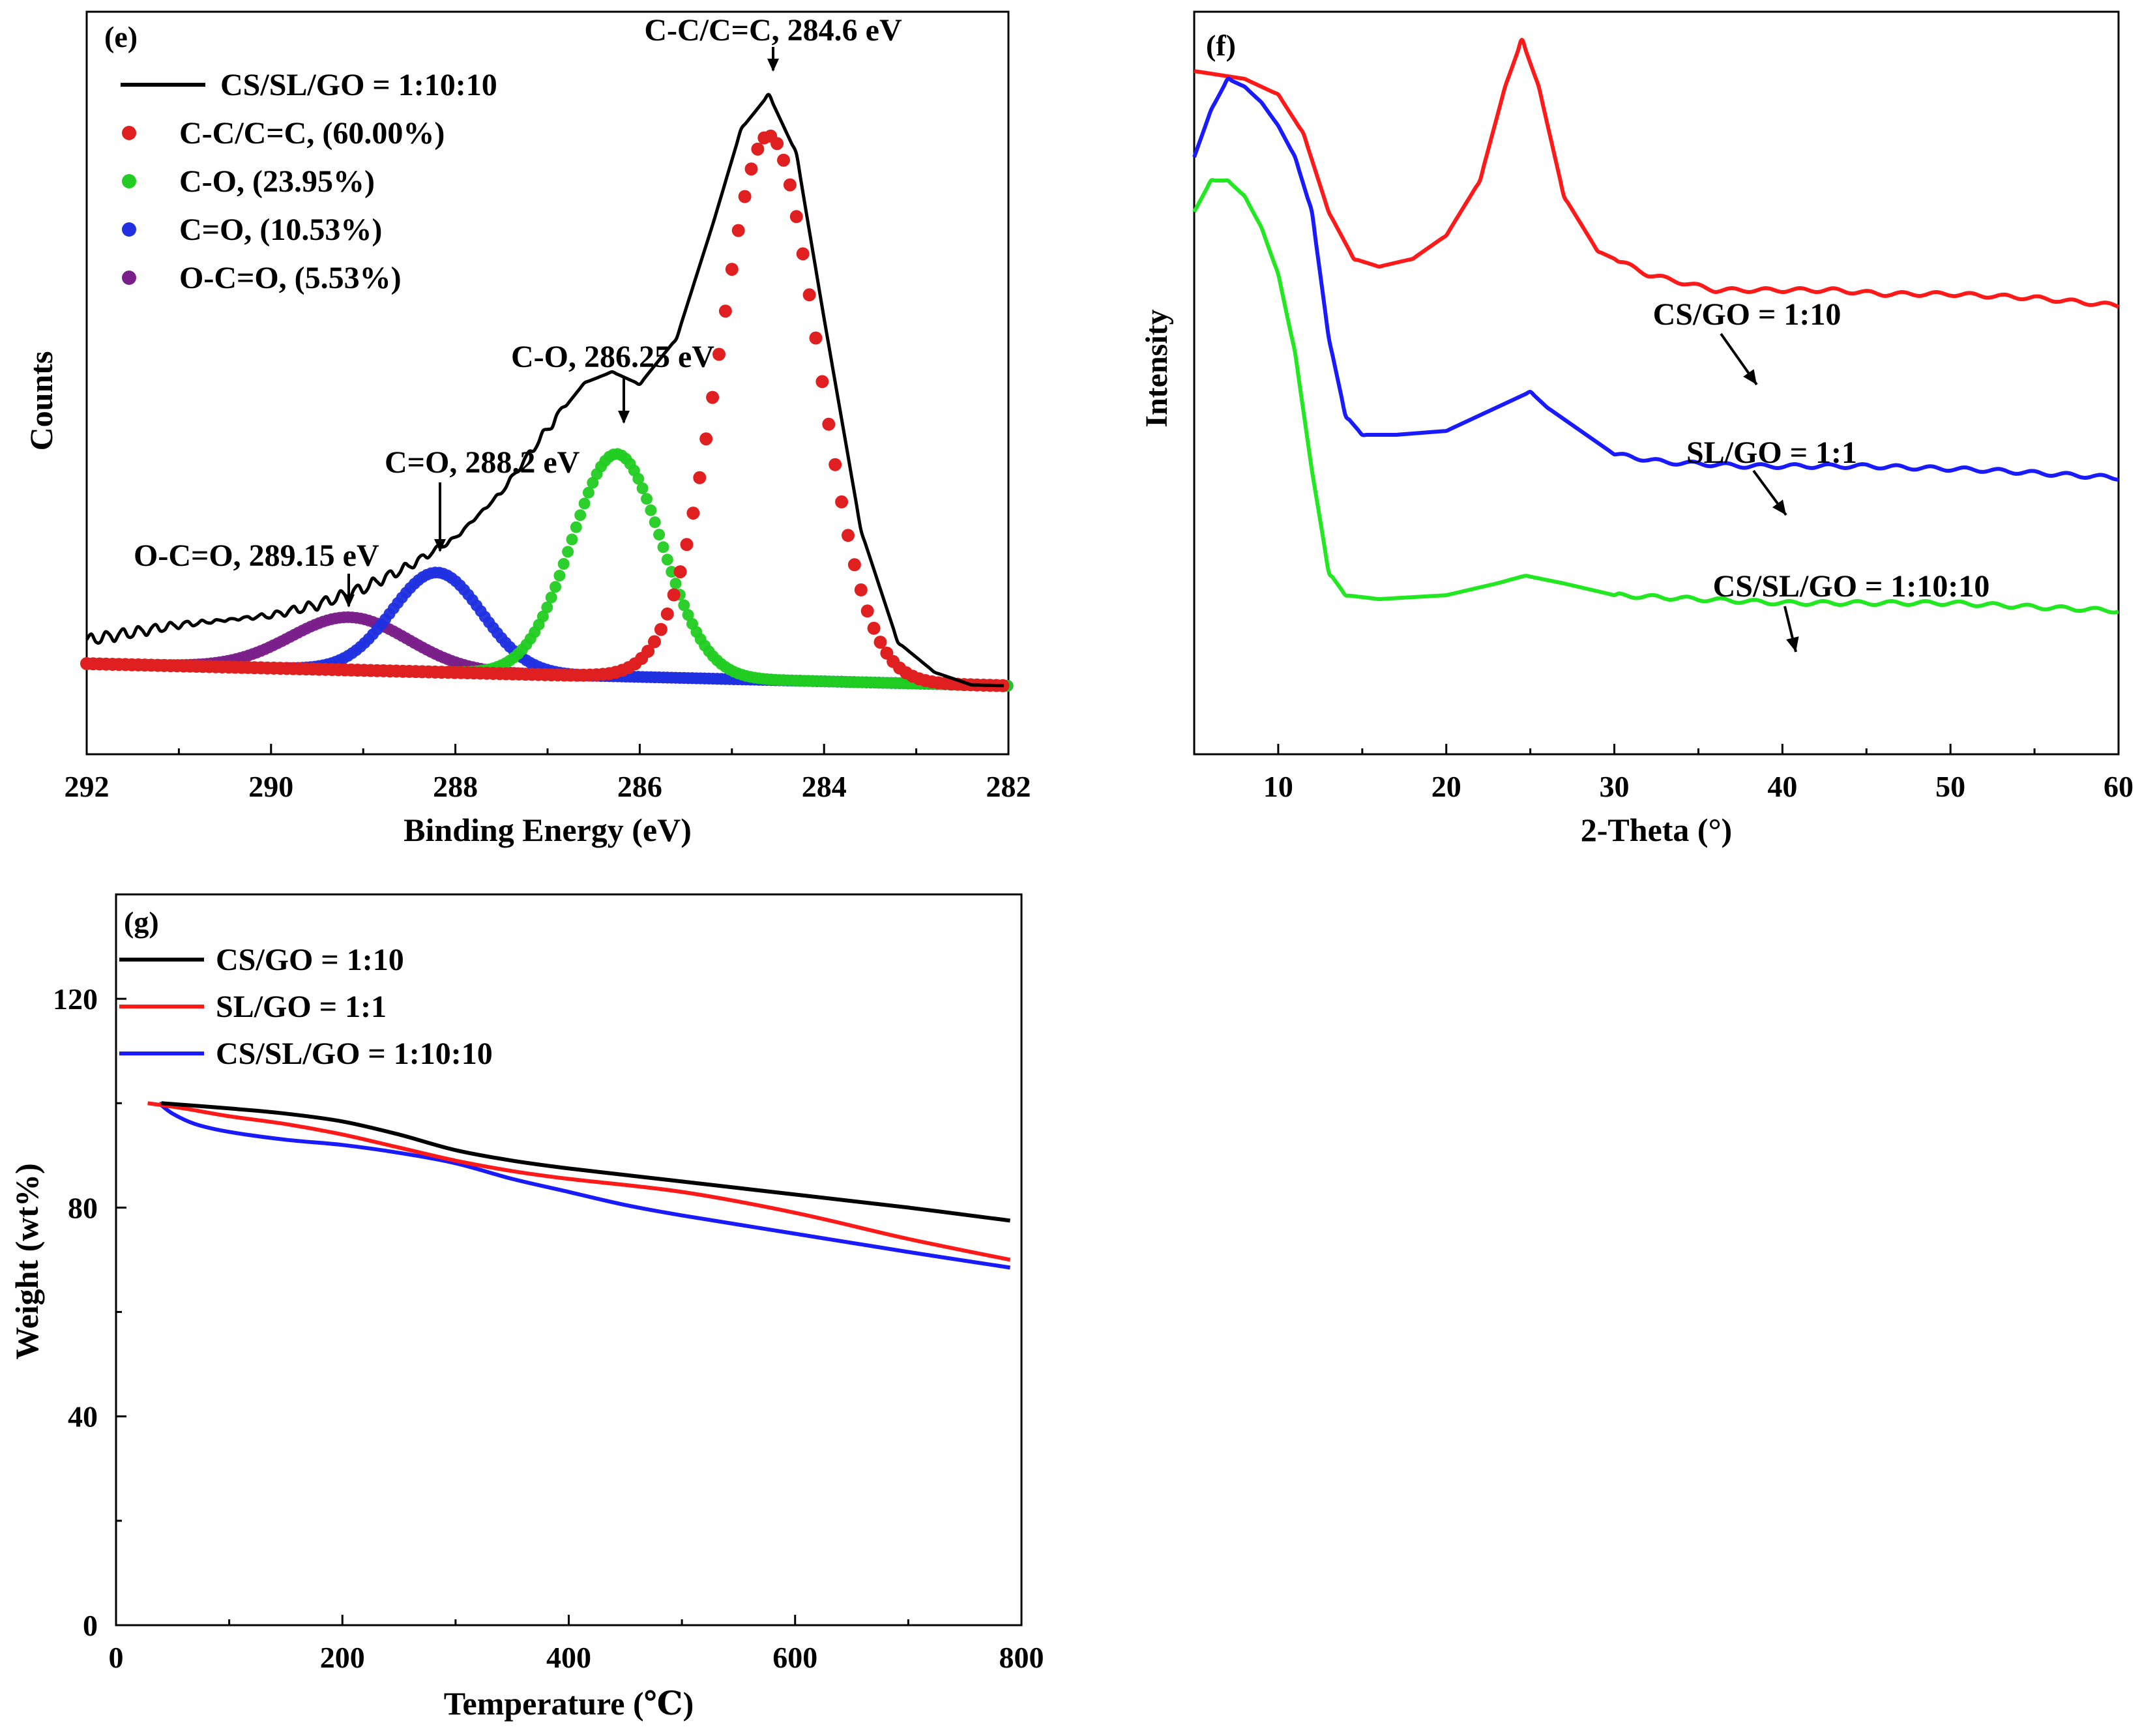 This screenshot has height=1736, width=2142. What do you see at coordinates (121, 36) in the screenshot?
I see `panel-label-e: (e)` at bounding box center [121, 36].